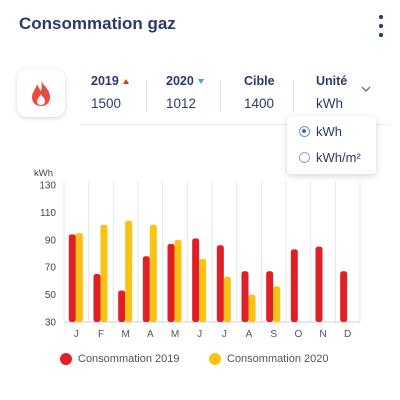 The width and height of the screenshot is (400, 400). I want to click on stat-2020-value: 1012, so click(181, 103).